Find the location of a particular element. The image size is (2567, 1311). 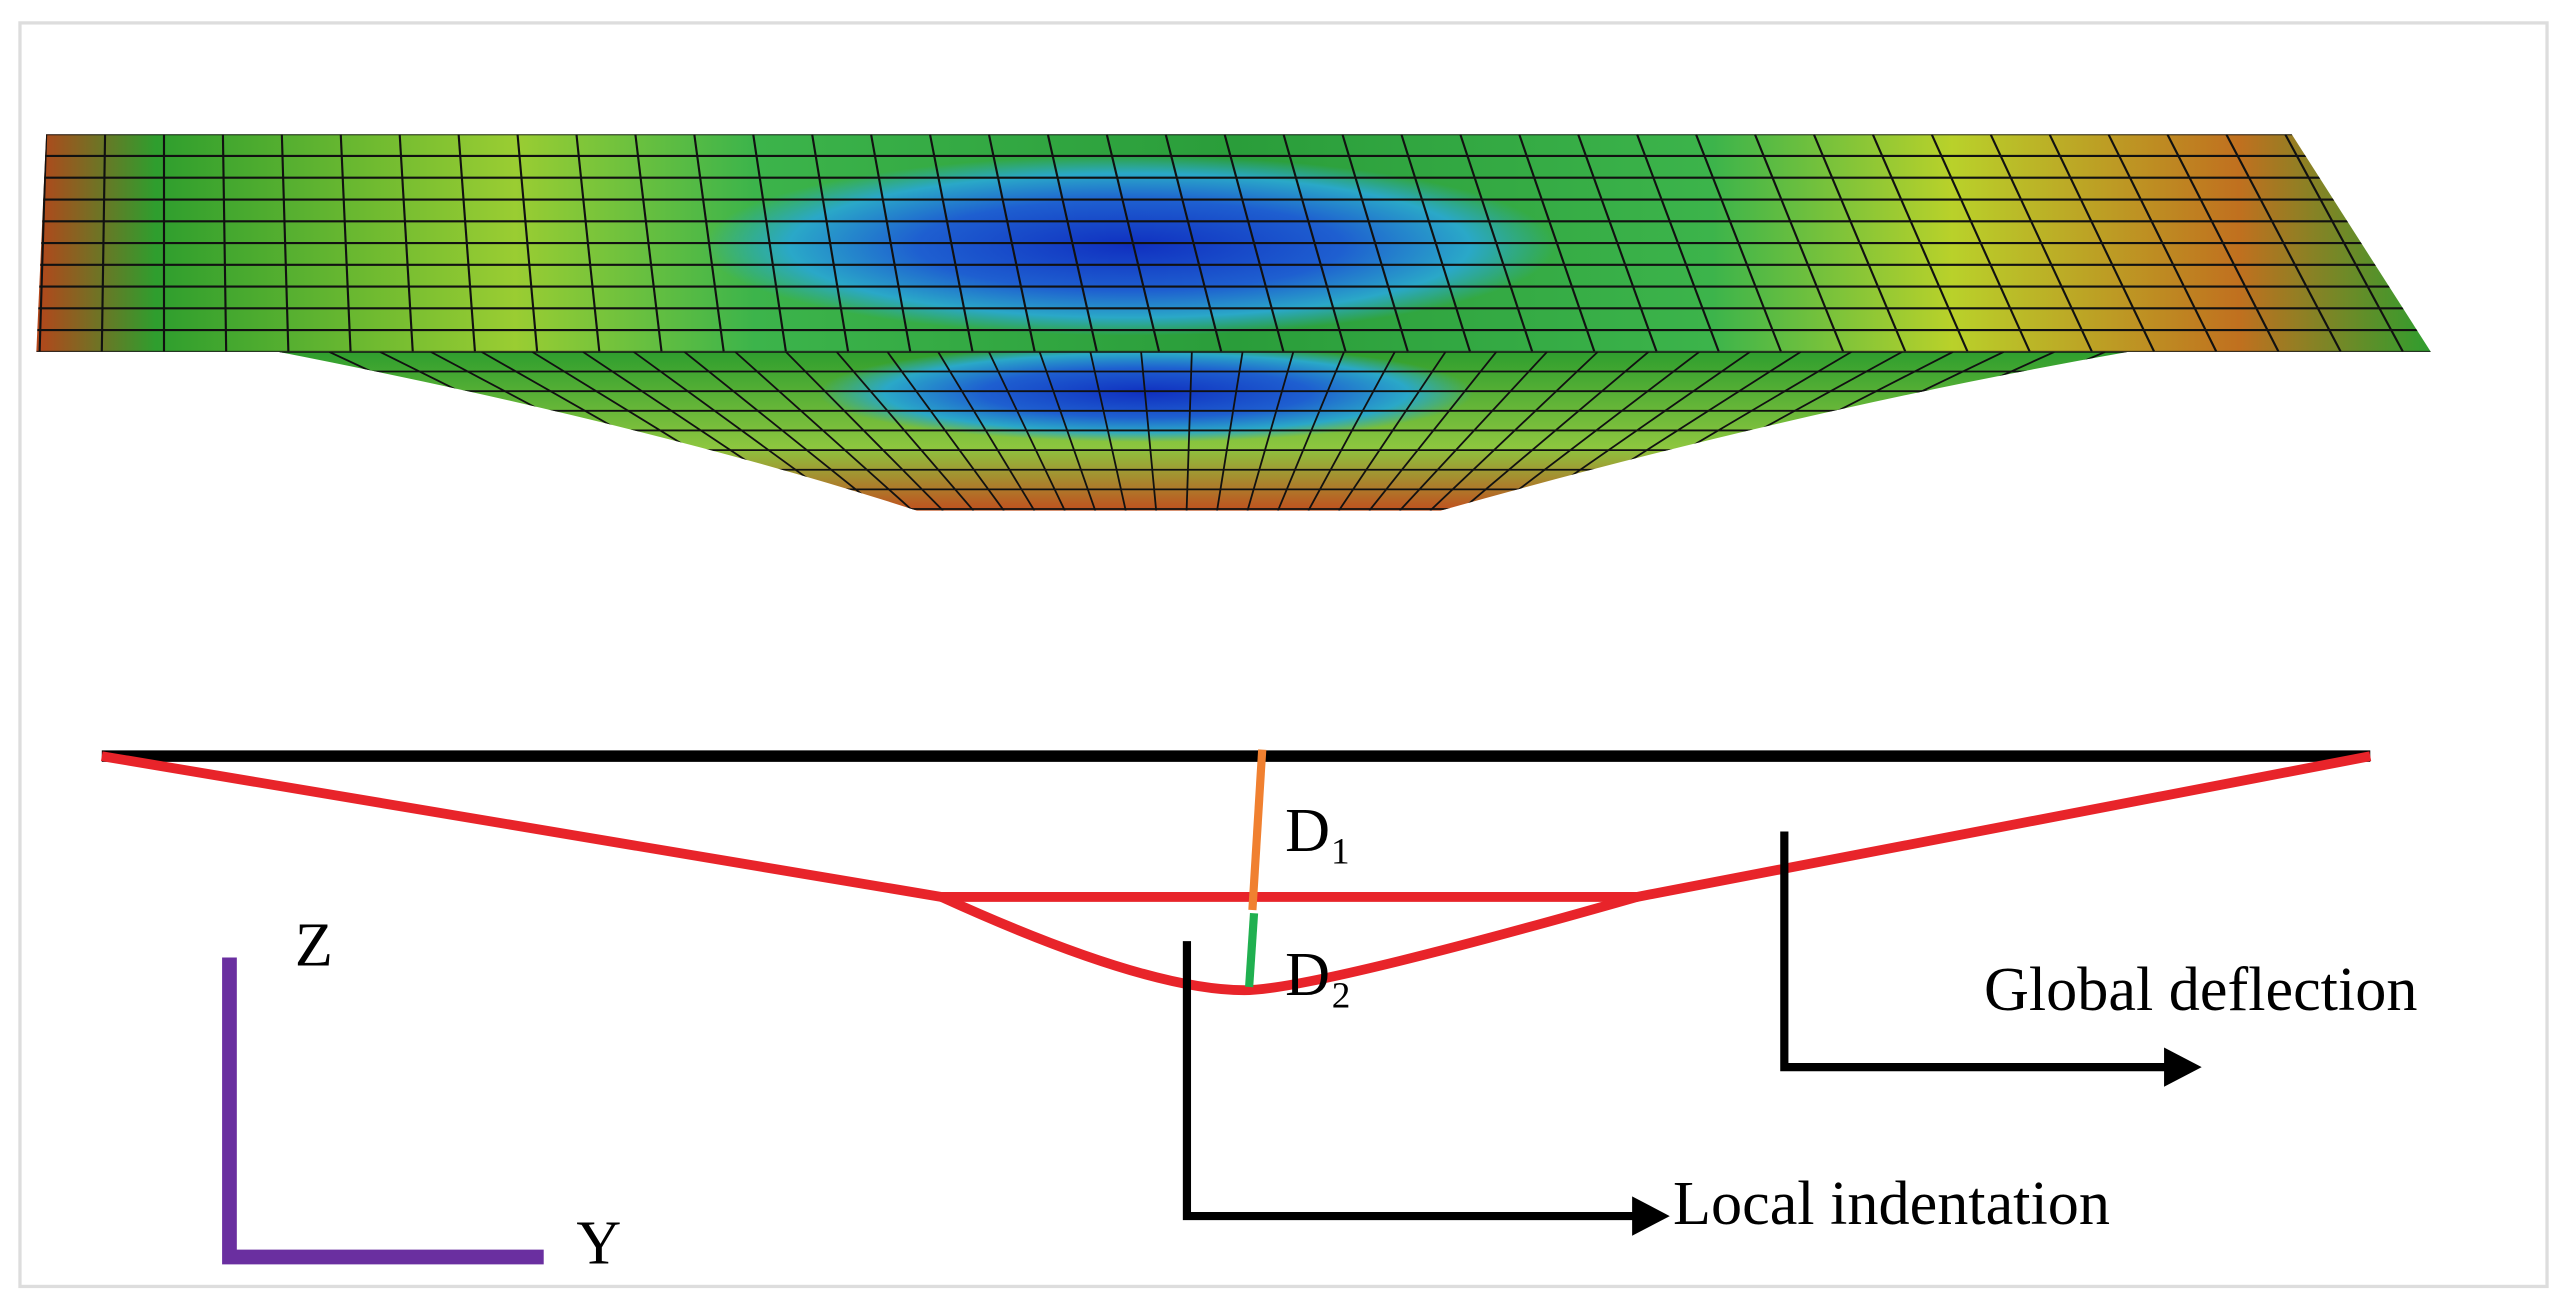

d2-line is located at coordinates (1252, 950).